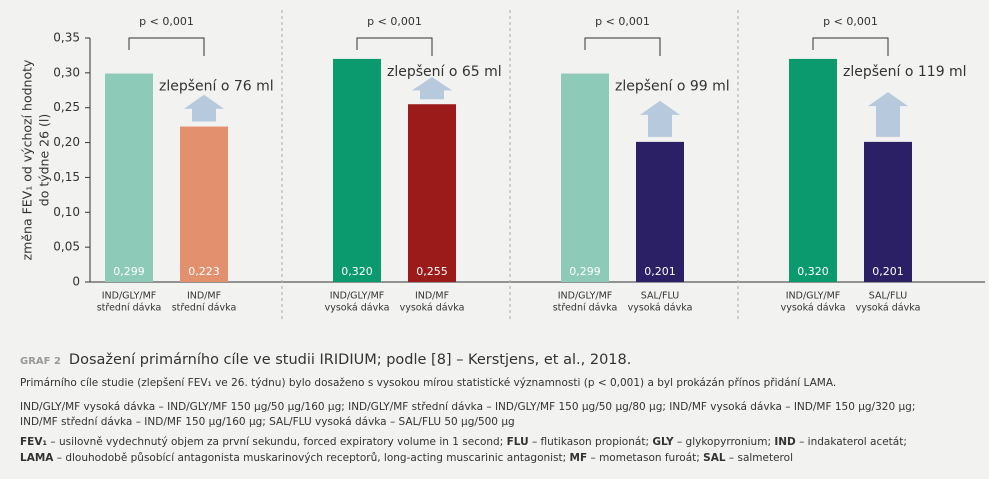 The height and width of the screenshot is (479, 989). Describe the element at coordinates (40, 361) in the screenshot. I see `caption-label: GRAF 2` at that location.